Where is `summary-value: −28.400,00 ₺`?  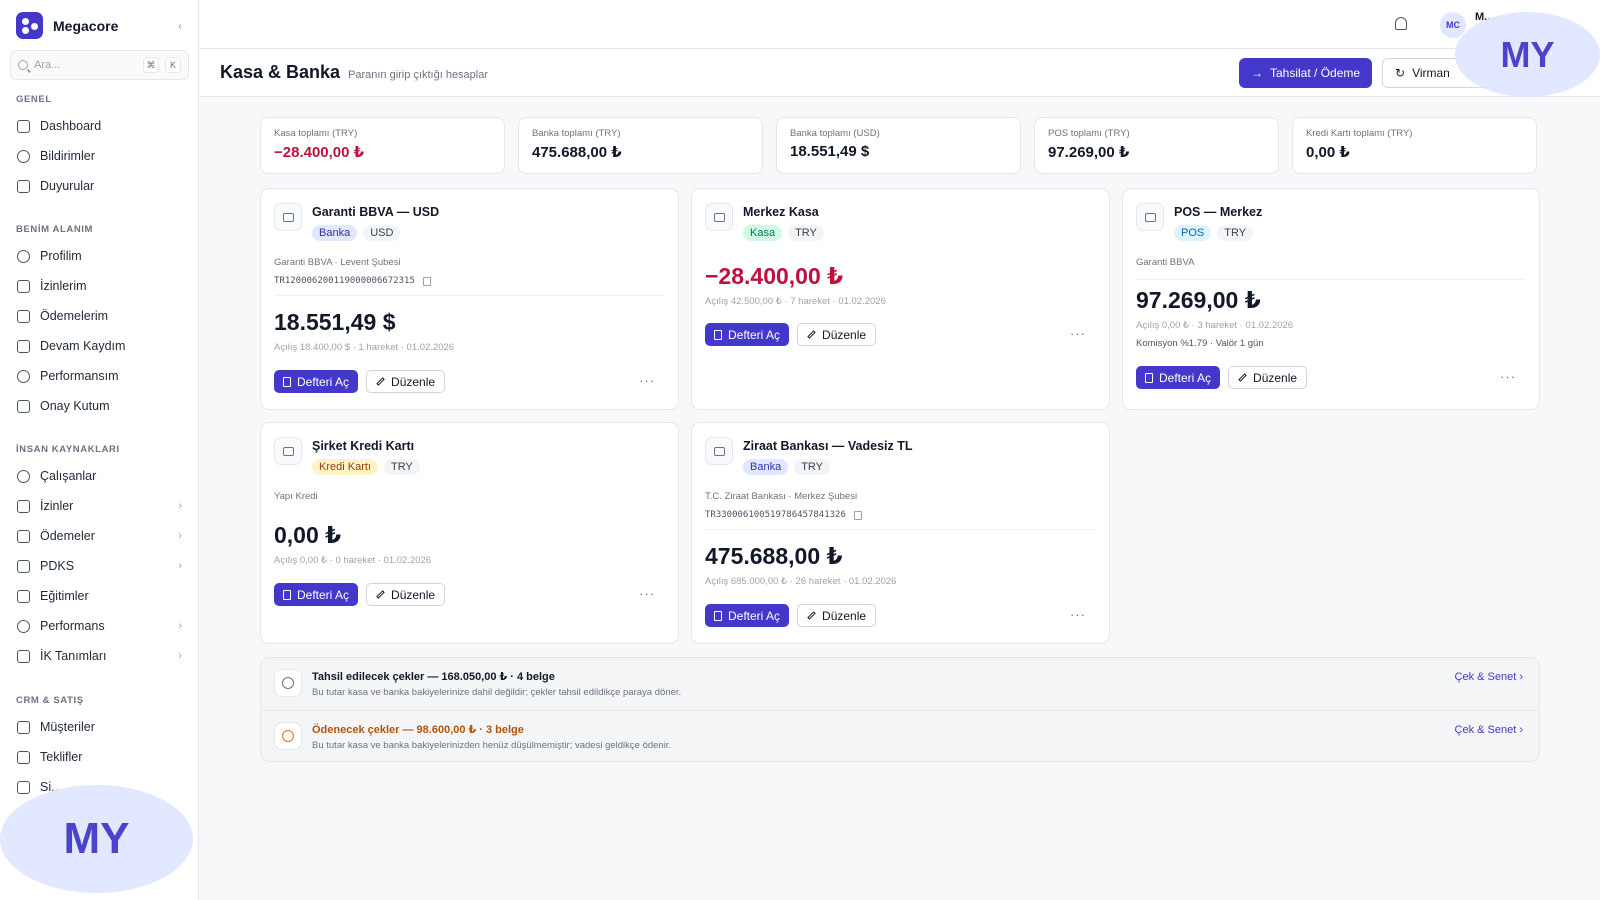 summary-value: −28.400,00 ₺ is located at coordinates (319, 152).